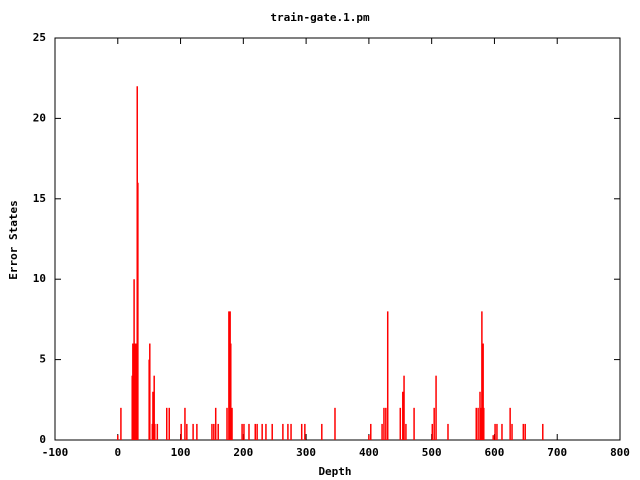  I want to click on y-tick-label: 5, so click(42, 359).